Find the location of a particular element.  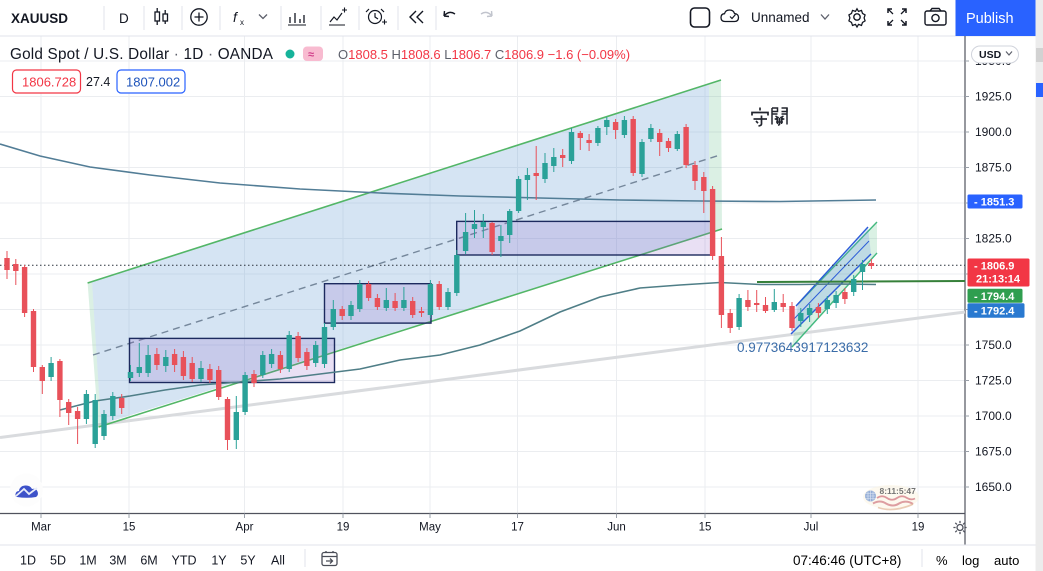

svg-text: f is located at coordinates (236, 17).